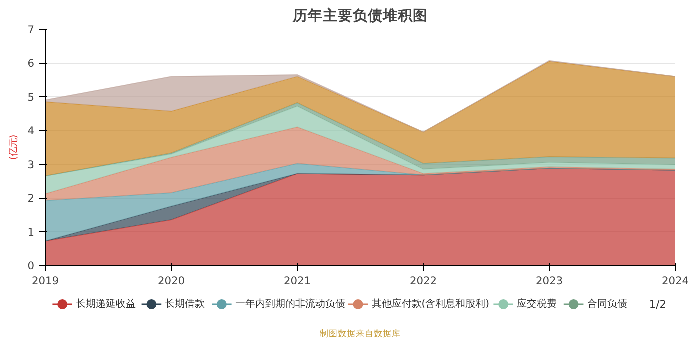 Image resolution: width=700 pixels, height=350 pixels. What do you see at coordinates (424, 281) in the screenshot?
I see `x-tick-label: 2022` at bounding box center [424, 281].